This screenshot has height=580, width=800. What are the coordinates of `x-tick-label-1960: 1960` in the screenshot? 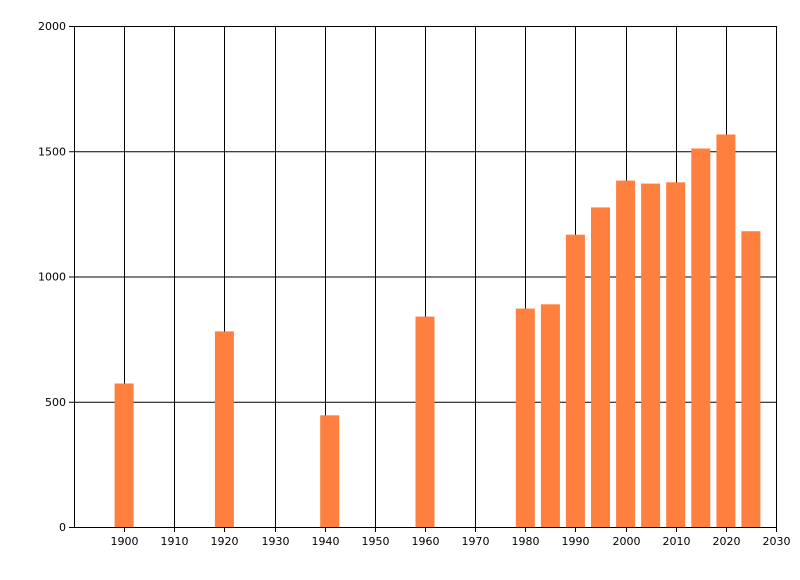 It's located at (426, 541).